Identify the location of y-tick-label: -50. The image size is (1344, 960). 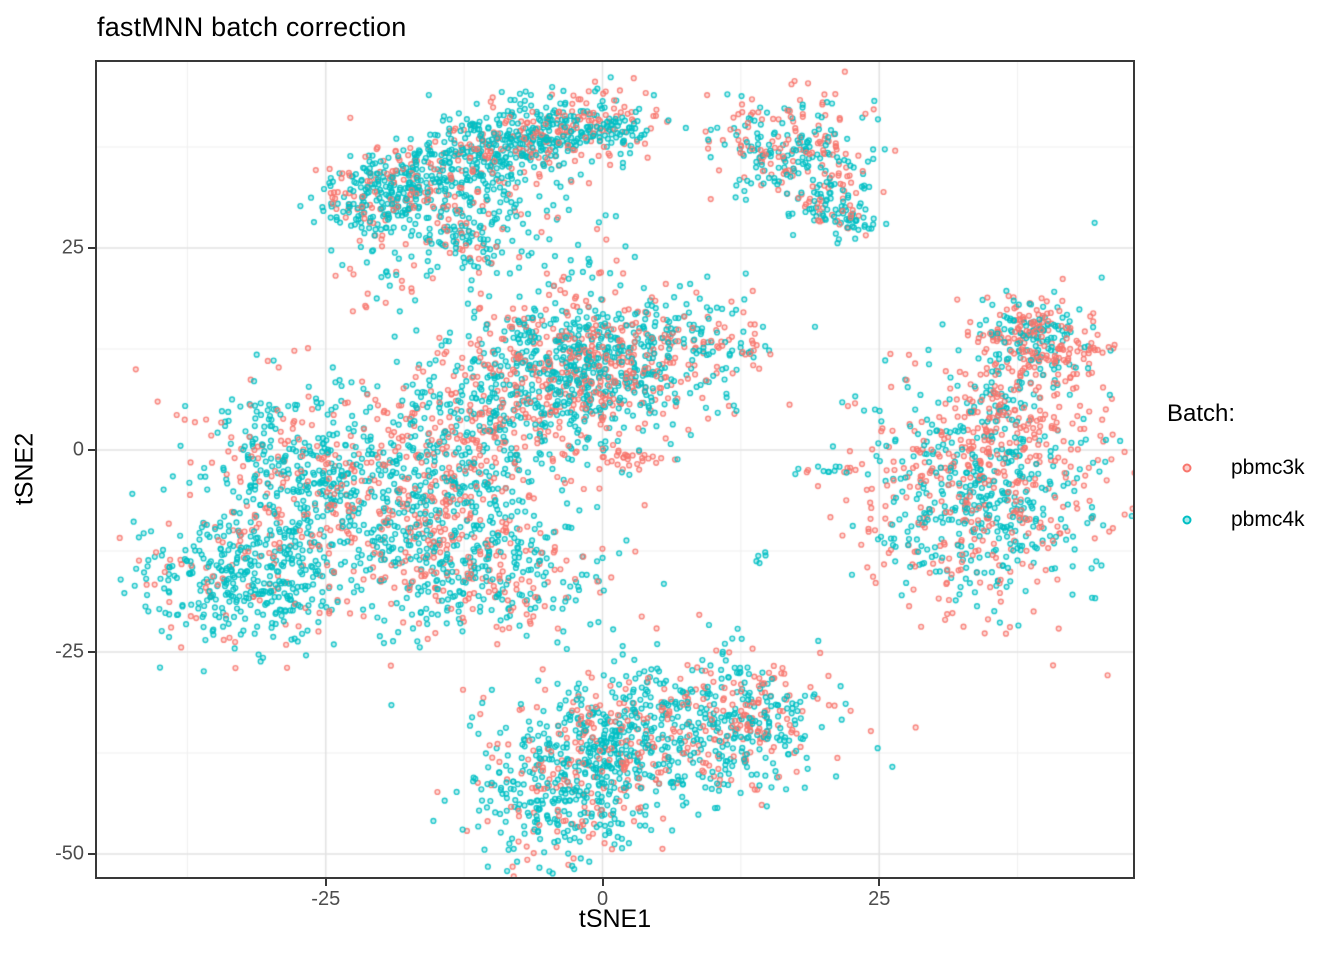
(69, 853).